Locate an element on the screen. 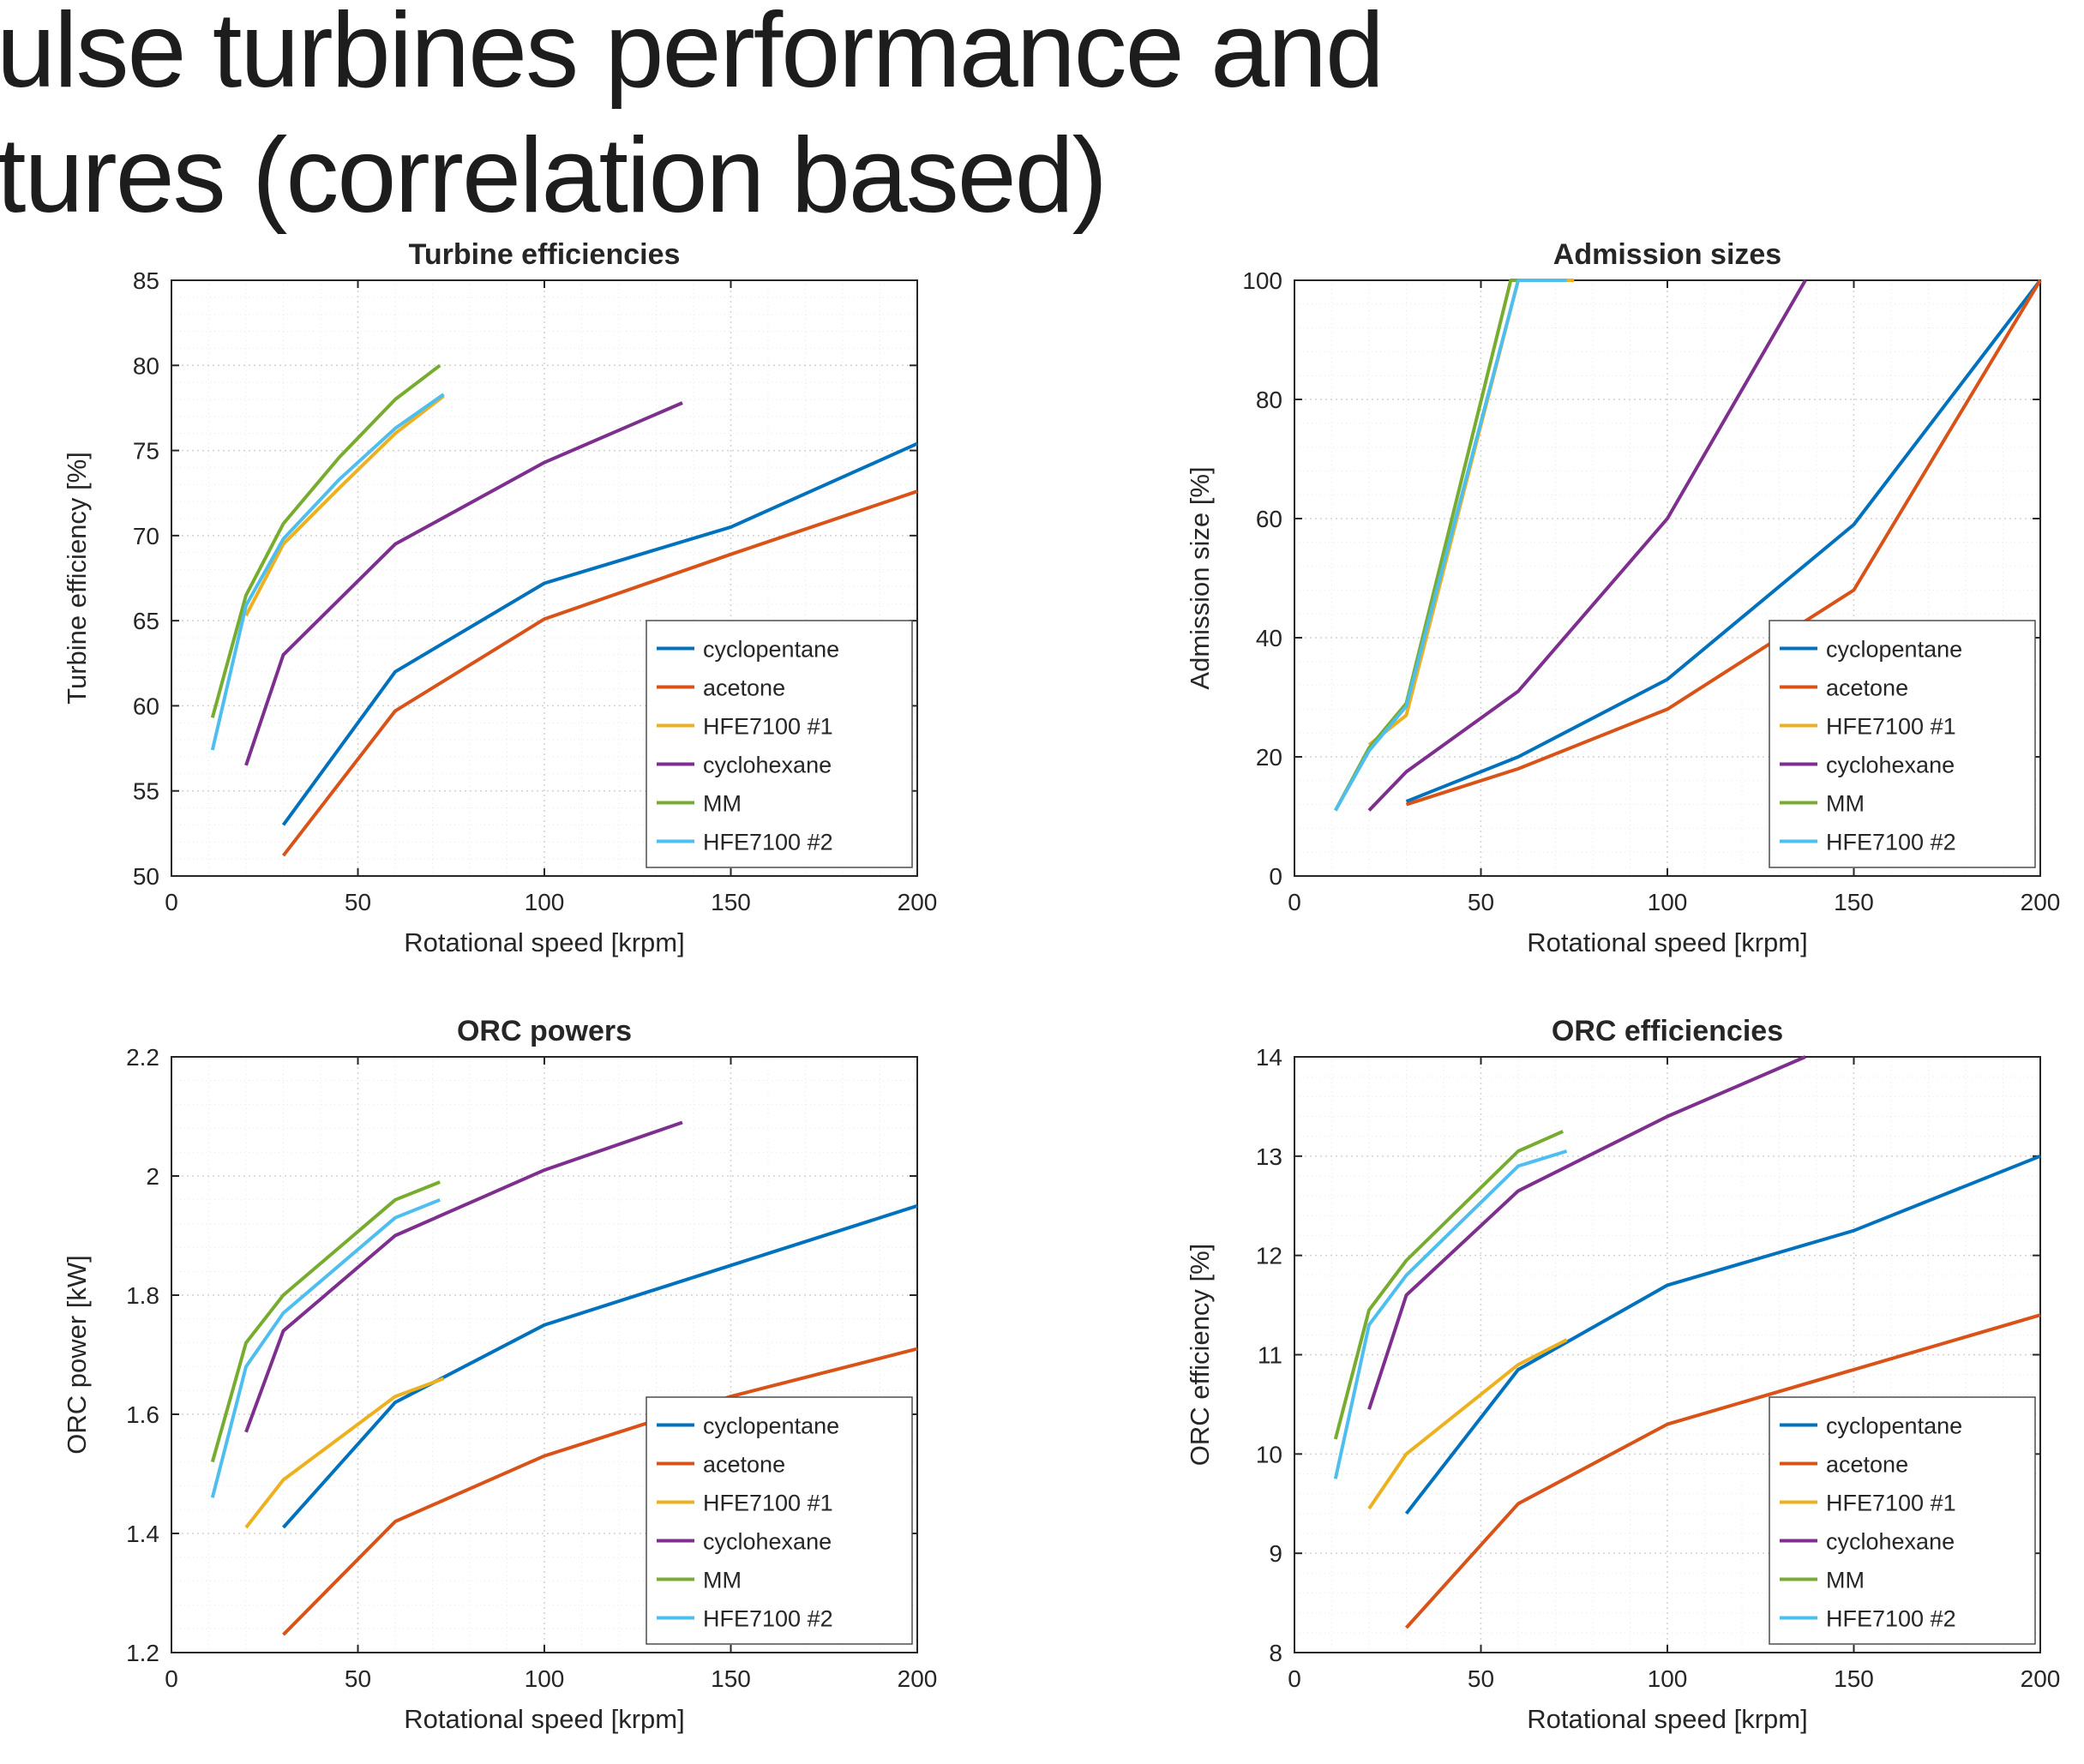  y-tick-label: 1.8 is located at coordinates (142, 1295).